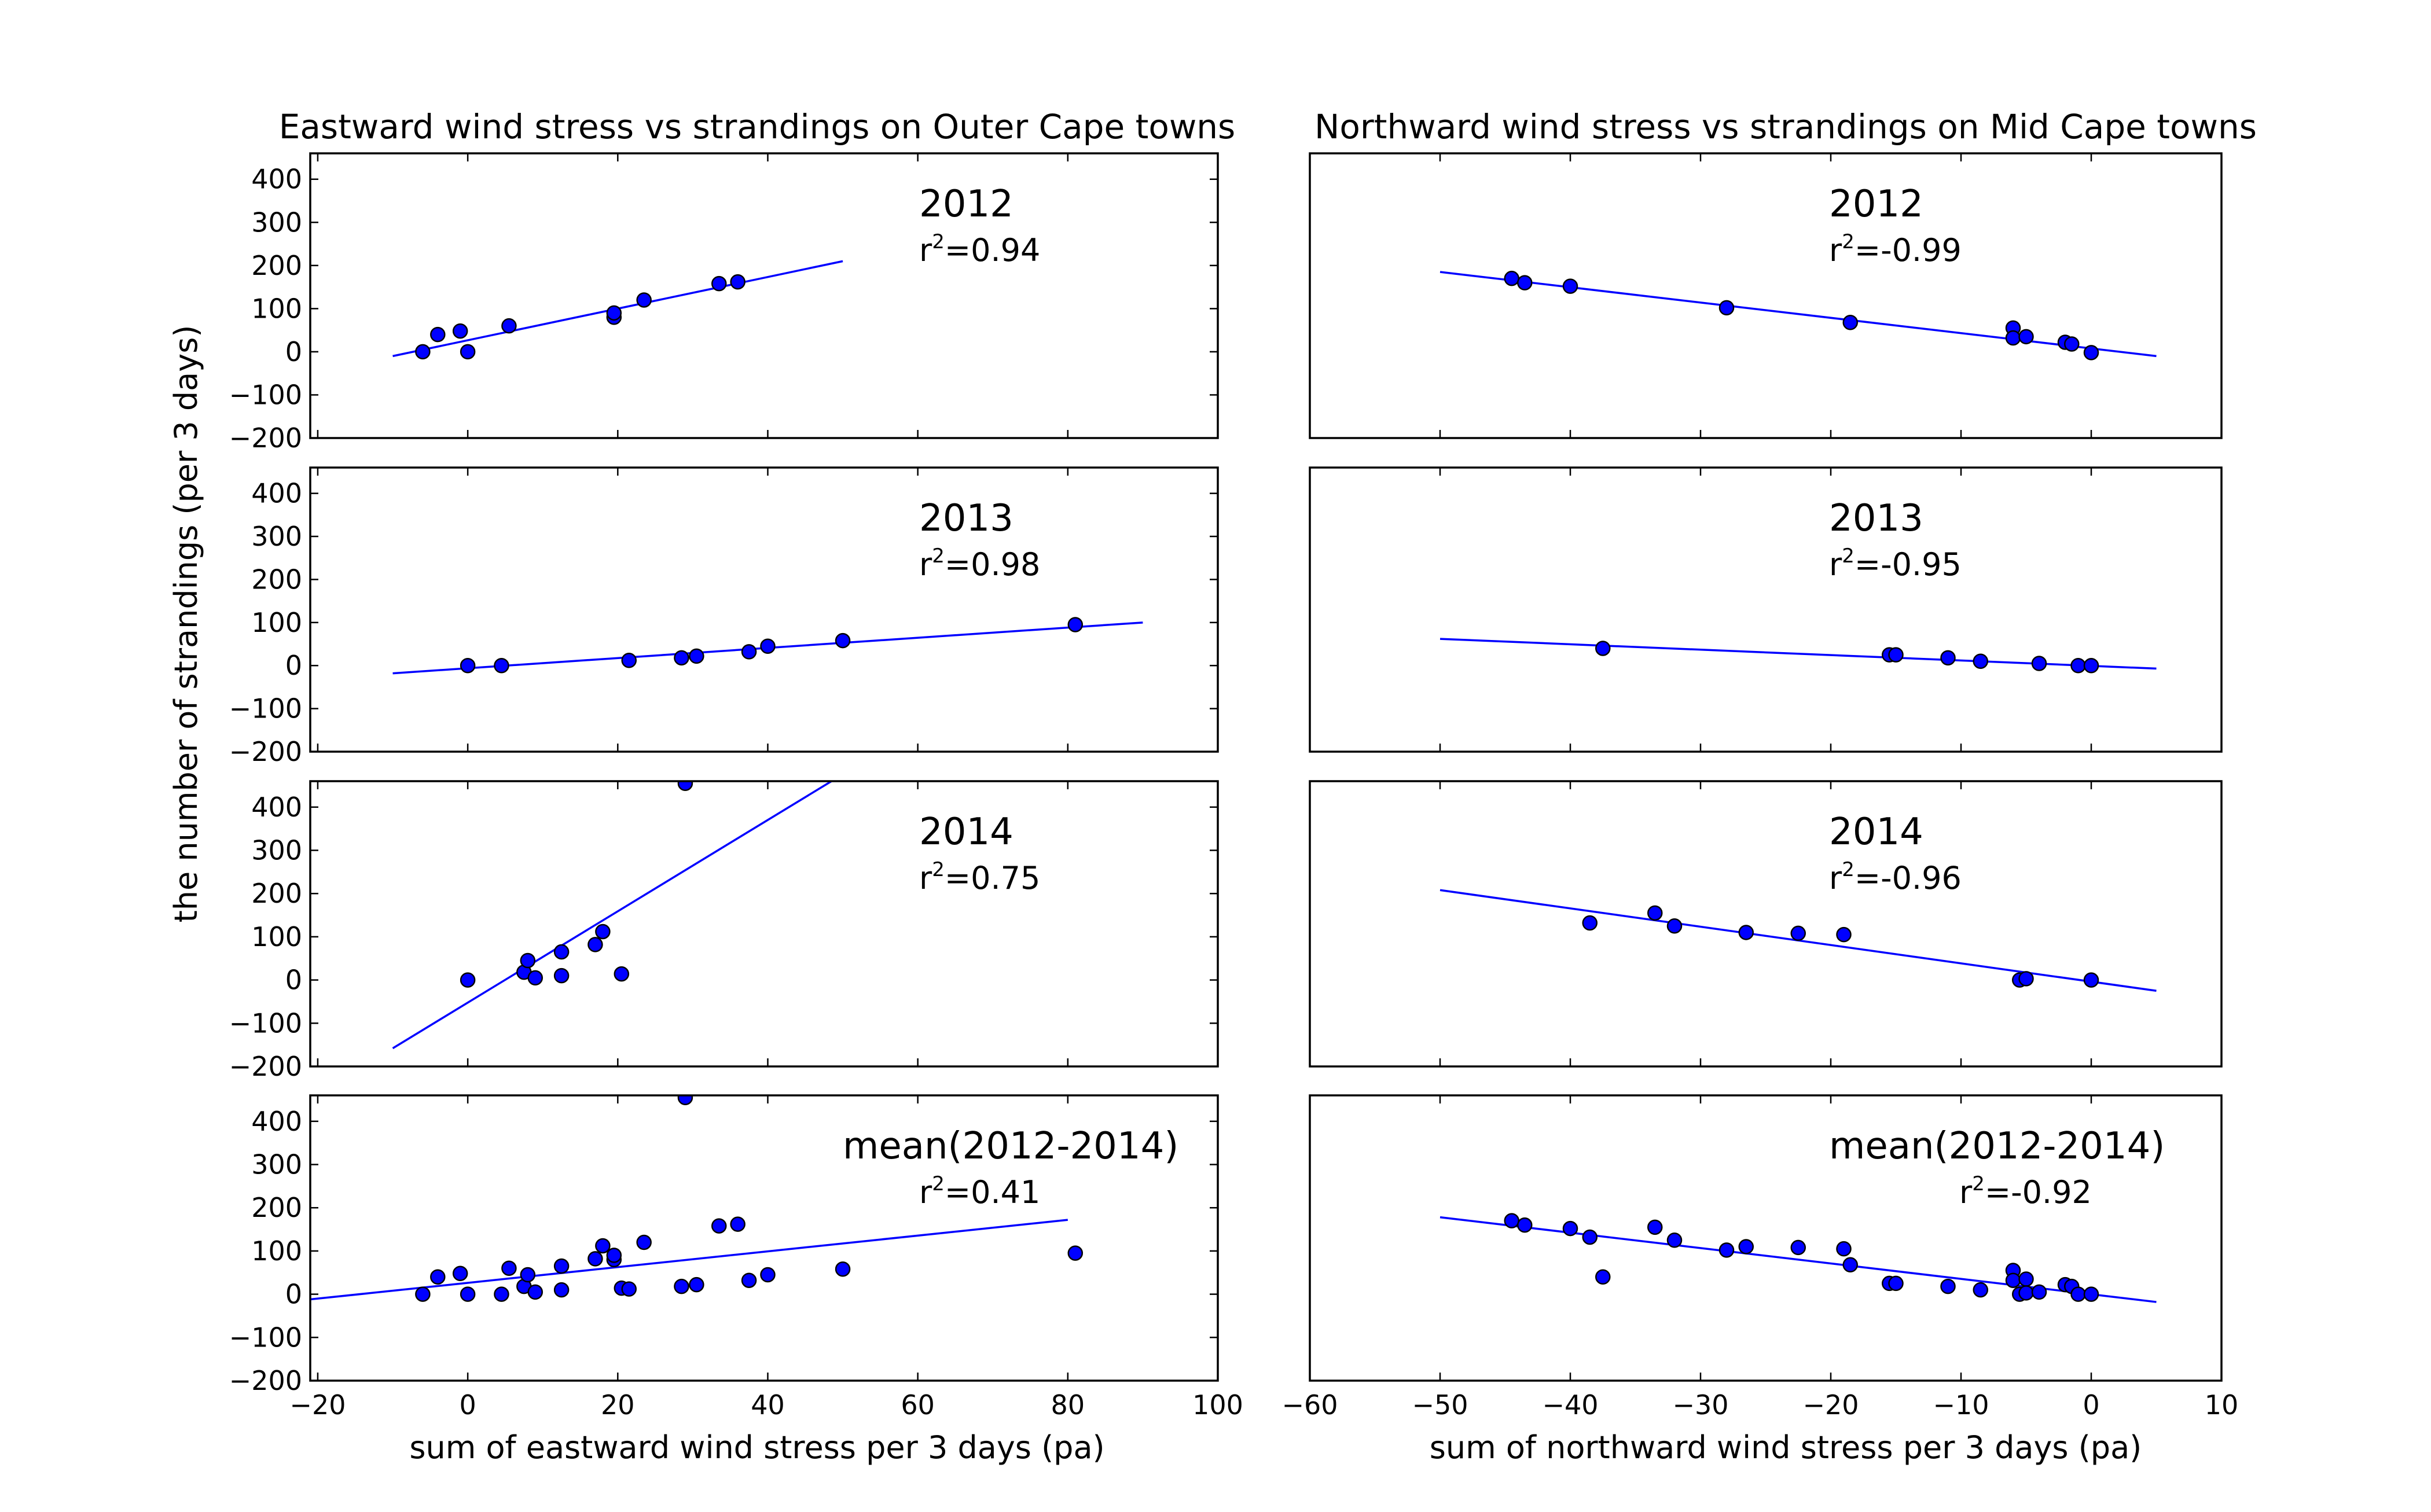 The image size is (2431, 1512). I want to click on r-squared-value: =0.98, so click(992, 564).